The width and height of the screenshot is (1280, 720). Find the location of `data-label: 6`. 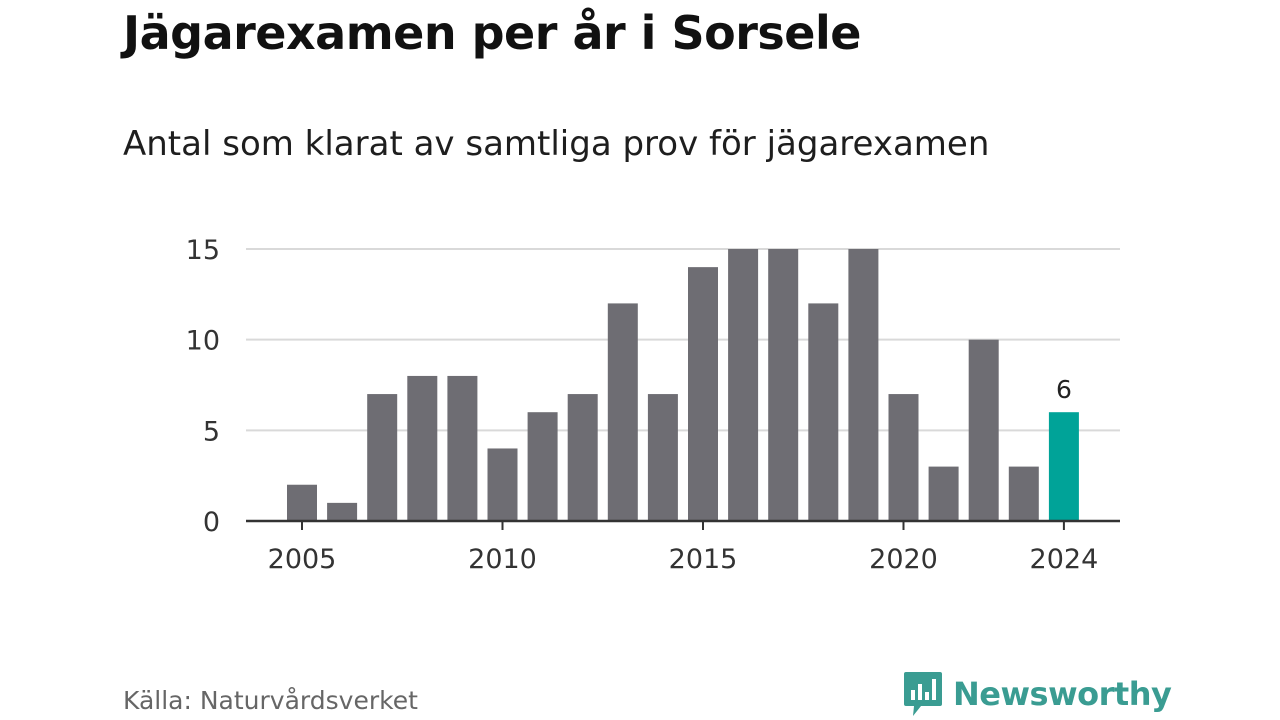

data-label: 6 is located at coordinates (1064, 389).